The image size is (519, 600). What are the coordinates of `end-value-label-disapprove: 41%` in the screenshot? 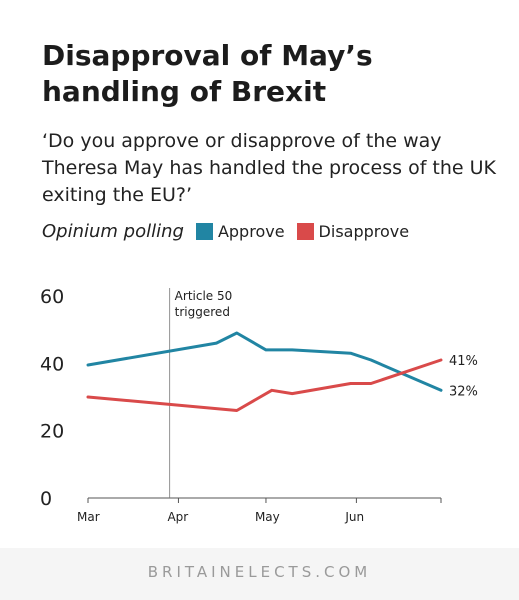 It's located at (463, 361).